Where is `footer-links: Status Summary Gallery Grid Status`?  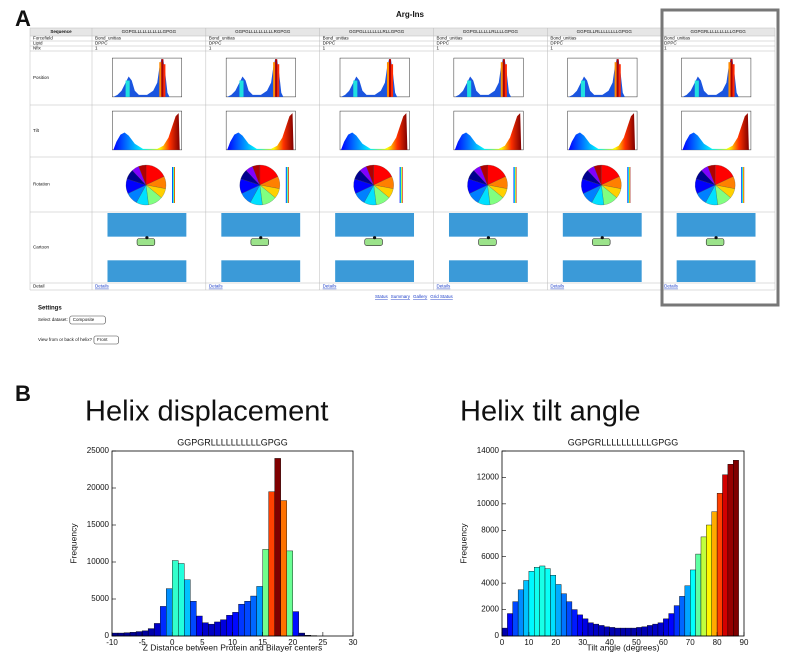 footer-links: Status Summary Gallery Grid Status is located at coordinates (414, 296).